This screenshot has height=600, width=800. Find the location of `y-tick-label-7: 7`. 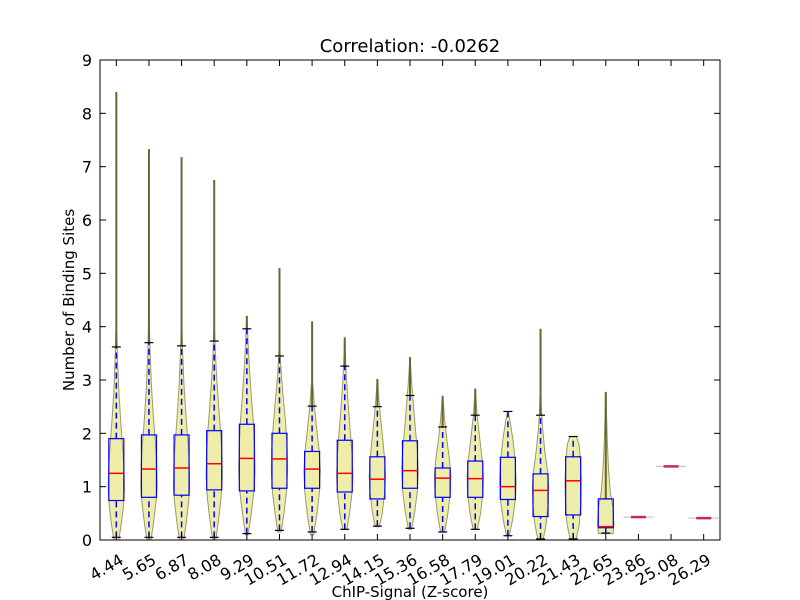

y-tick-label-7: 7 is located at coordinates (87, 167).